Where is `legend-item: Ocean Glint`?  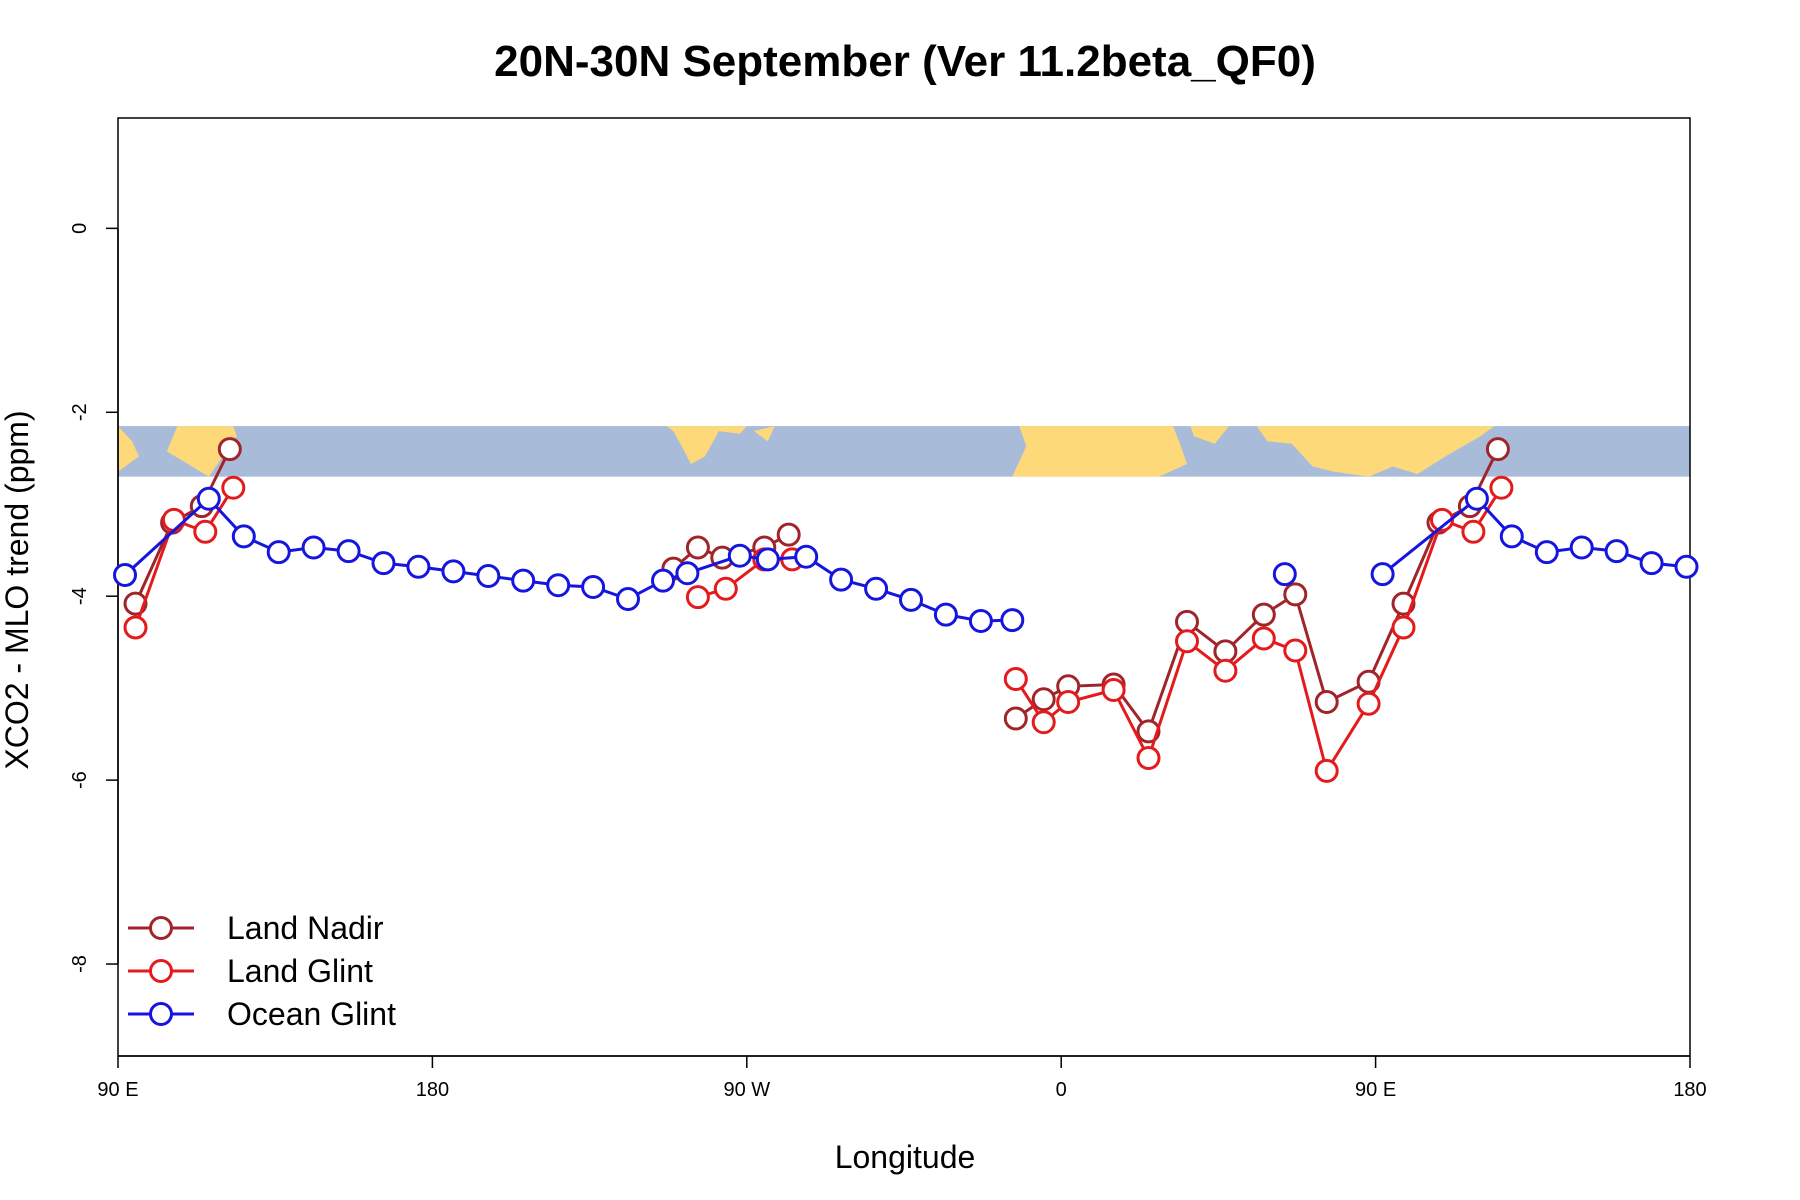 legend-item: Ocean Glint is located at coordinates (262, 1014).